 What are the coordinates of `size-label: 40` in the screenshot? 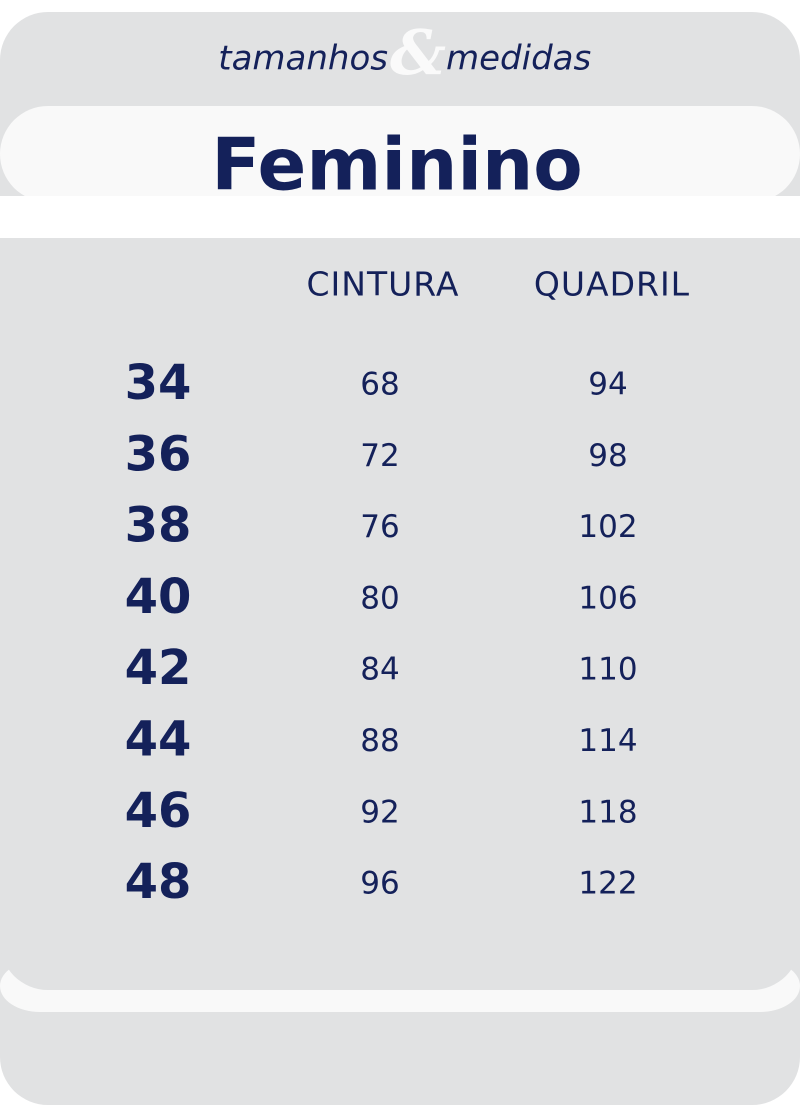 It's located at (158, 597).